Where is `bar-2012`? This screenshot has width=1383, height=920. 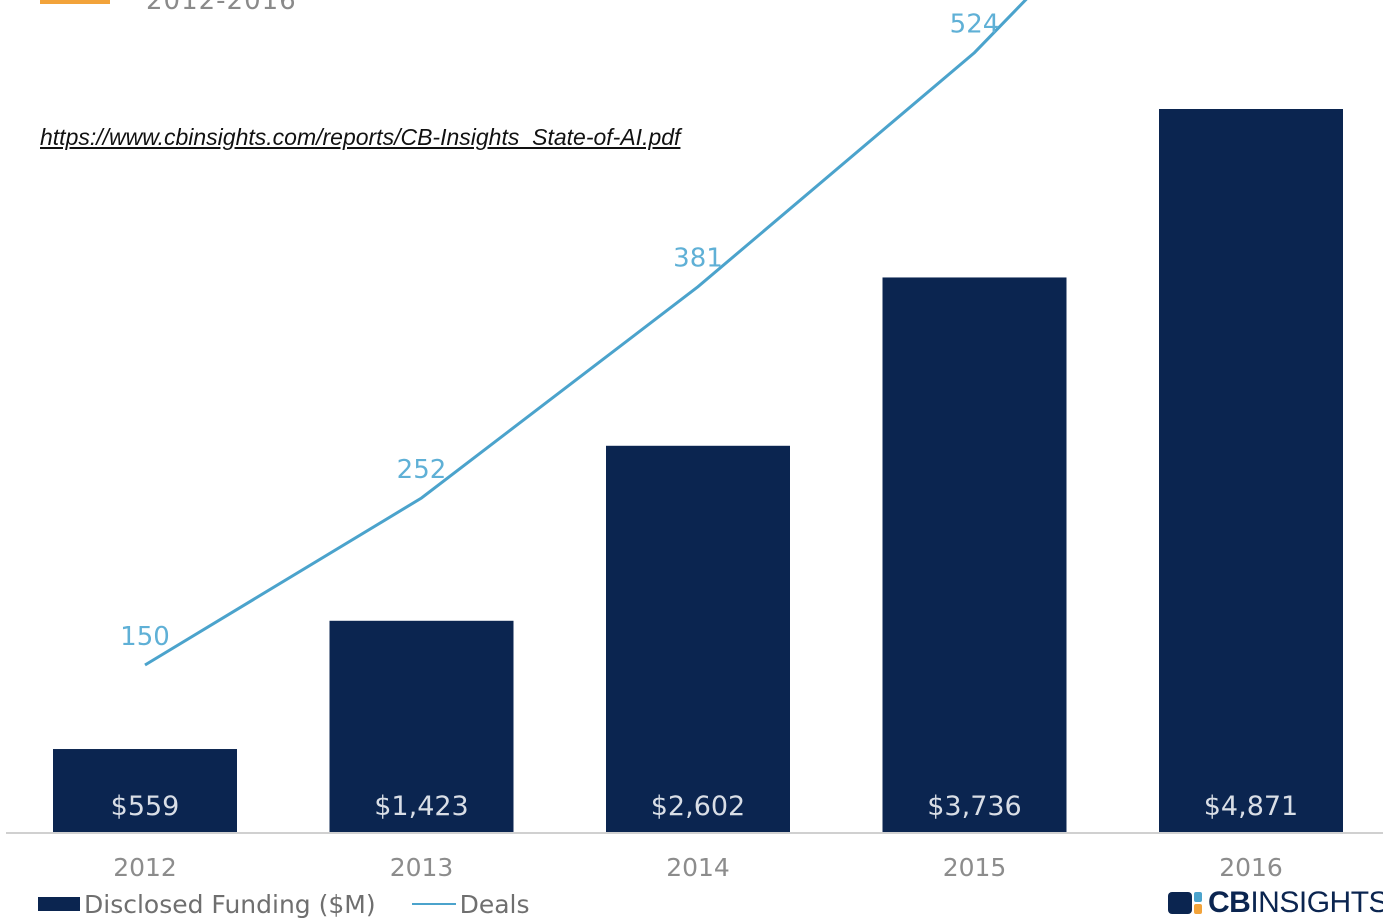
bar-2012 is located at coordinates (145, 790).